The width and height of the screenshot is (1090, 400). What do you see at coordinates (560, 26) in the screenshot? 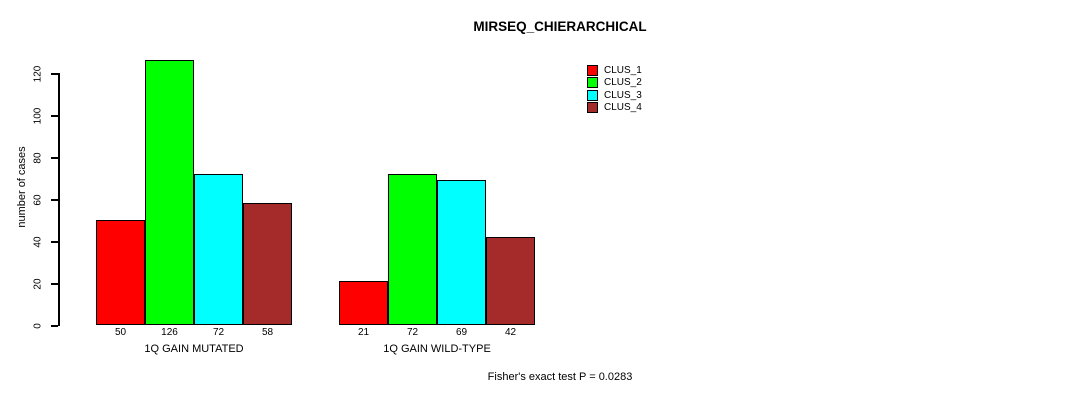
I see `chart-title: MIRSEQ_CHIERARCHICAL` at bounding box center [560, 26].